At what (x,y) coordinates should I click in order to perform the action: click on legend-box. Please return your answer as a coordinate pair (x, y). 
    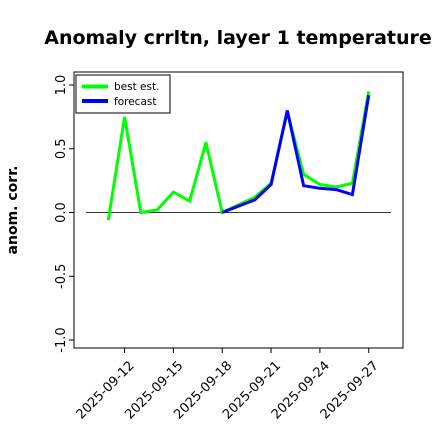
    Looking at the image, I should click on (123, 94).